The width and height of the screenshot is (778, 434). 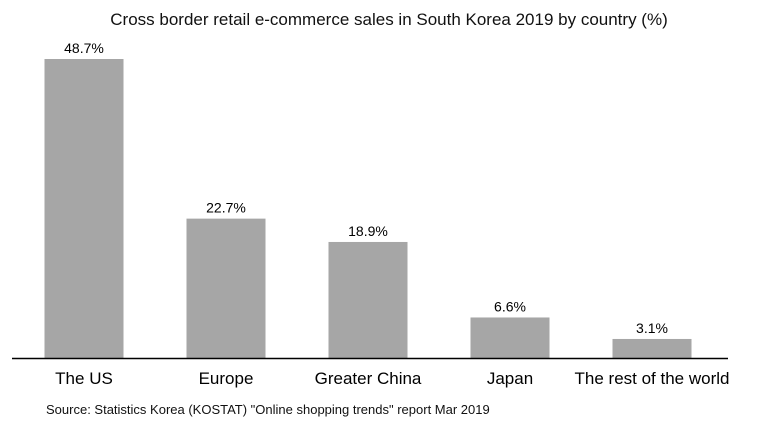 I want to click on data-label: 48.7%, so click(x=84, y=48).